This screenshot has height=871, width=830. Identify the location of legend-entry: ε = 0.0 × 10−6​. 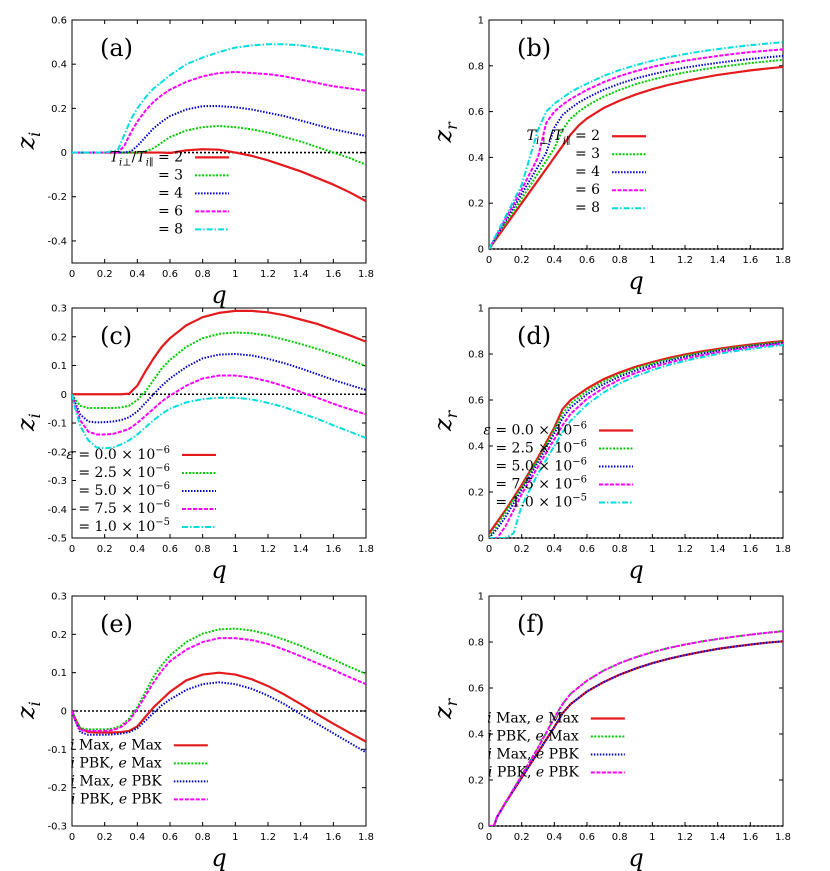
(535, 430).